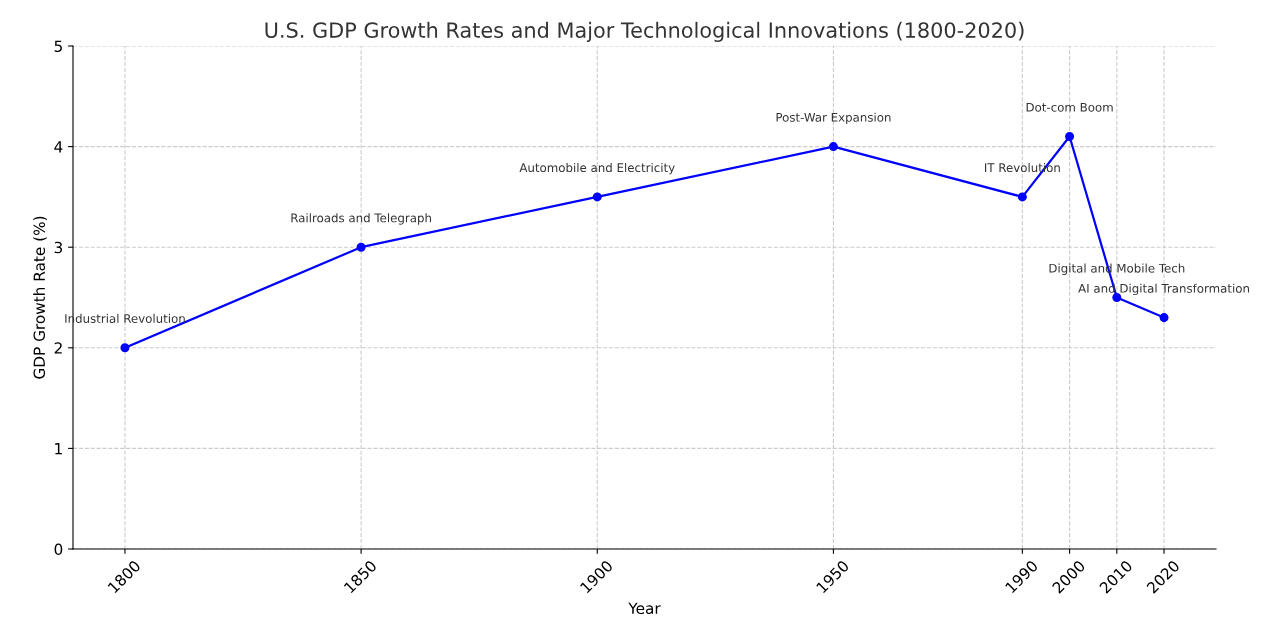 The image size is (1265, 631). What do you see at coordinates (58, 247) in the screenshot?
I see `y-tick-label: 3` at bounding box center [58, 247].